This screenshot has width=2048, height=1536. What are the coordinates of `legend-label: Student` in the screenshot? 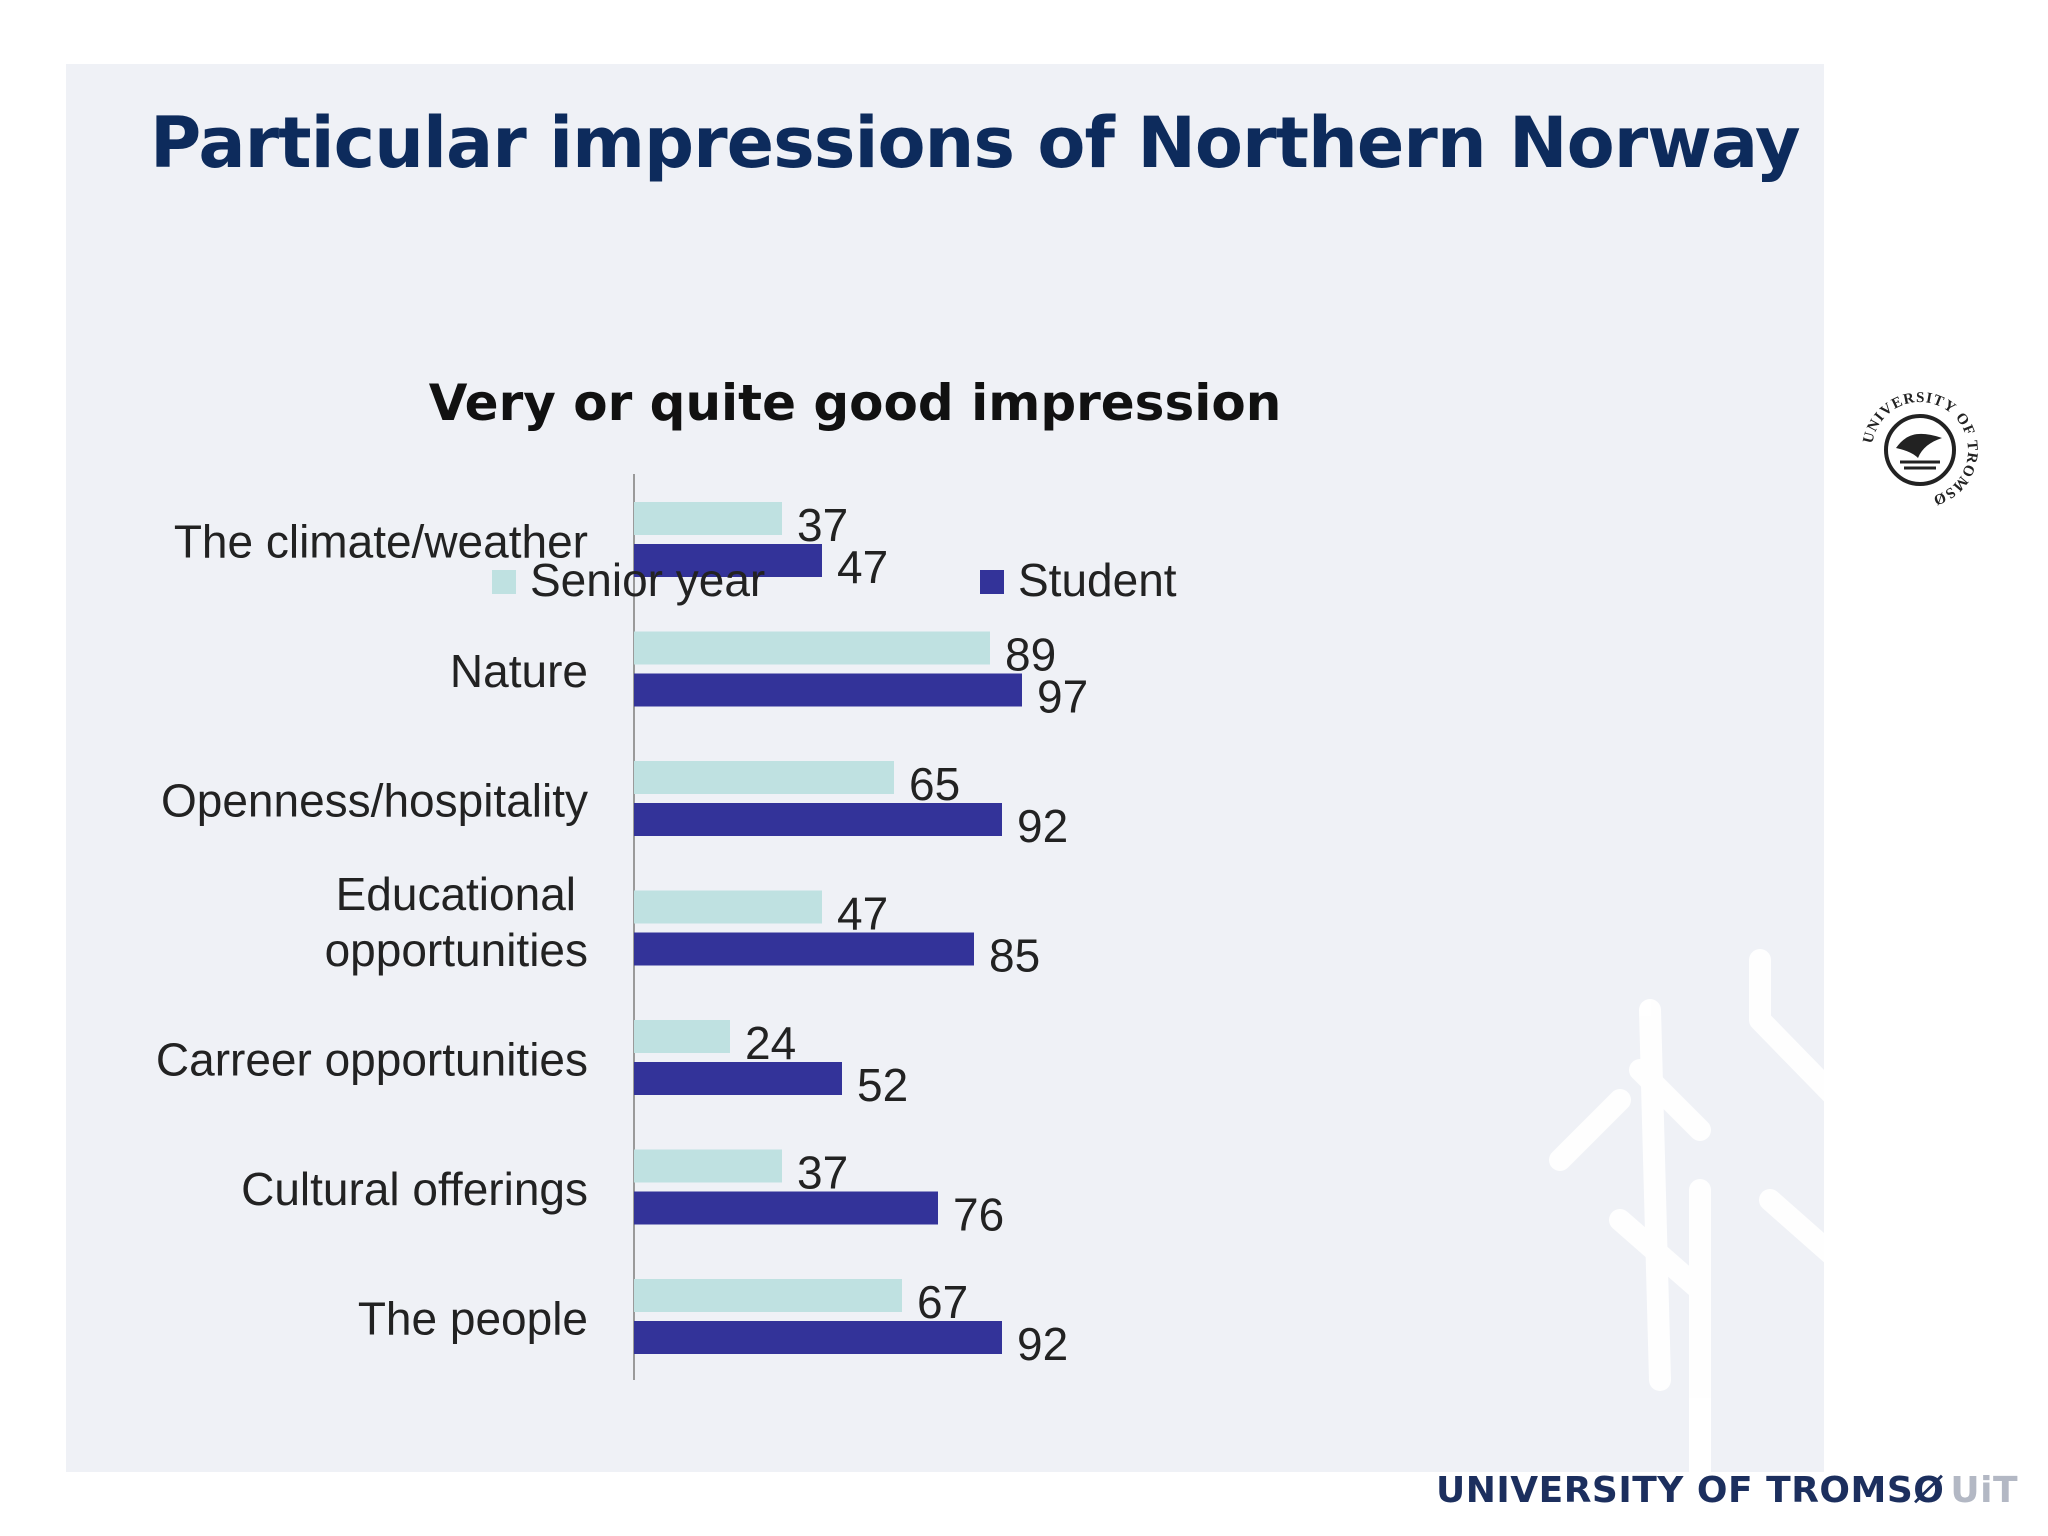 It's located at (1097, 580).